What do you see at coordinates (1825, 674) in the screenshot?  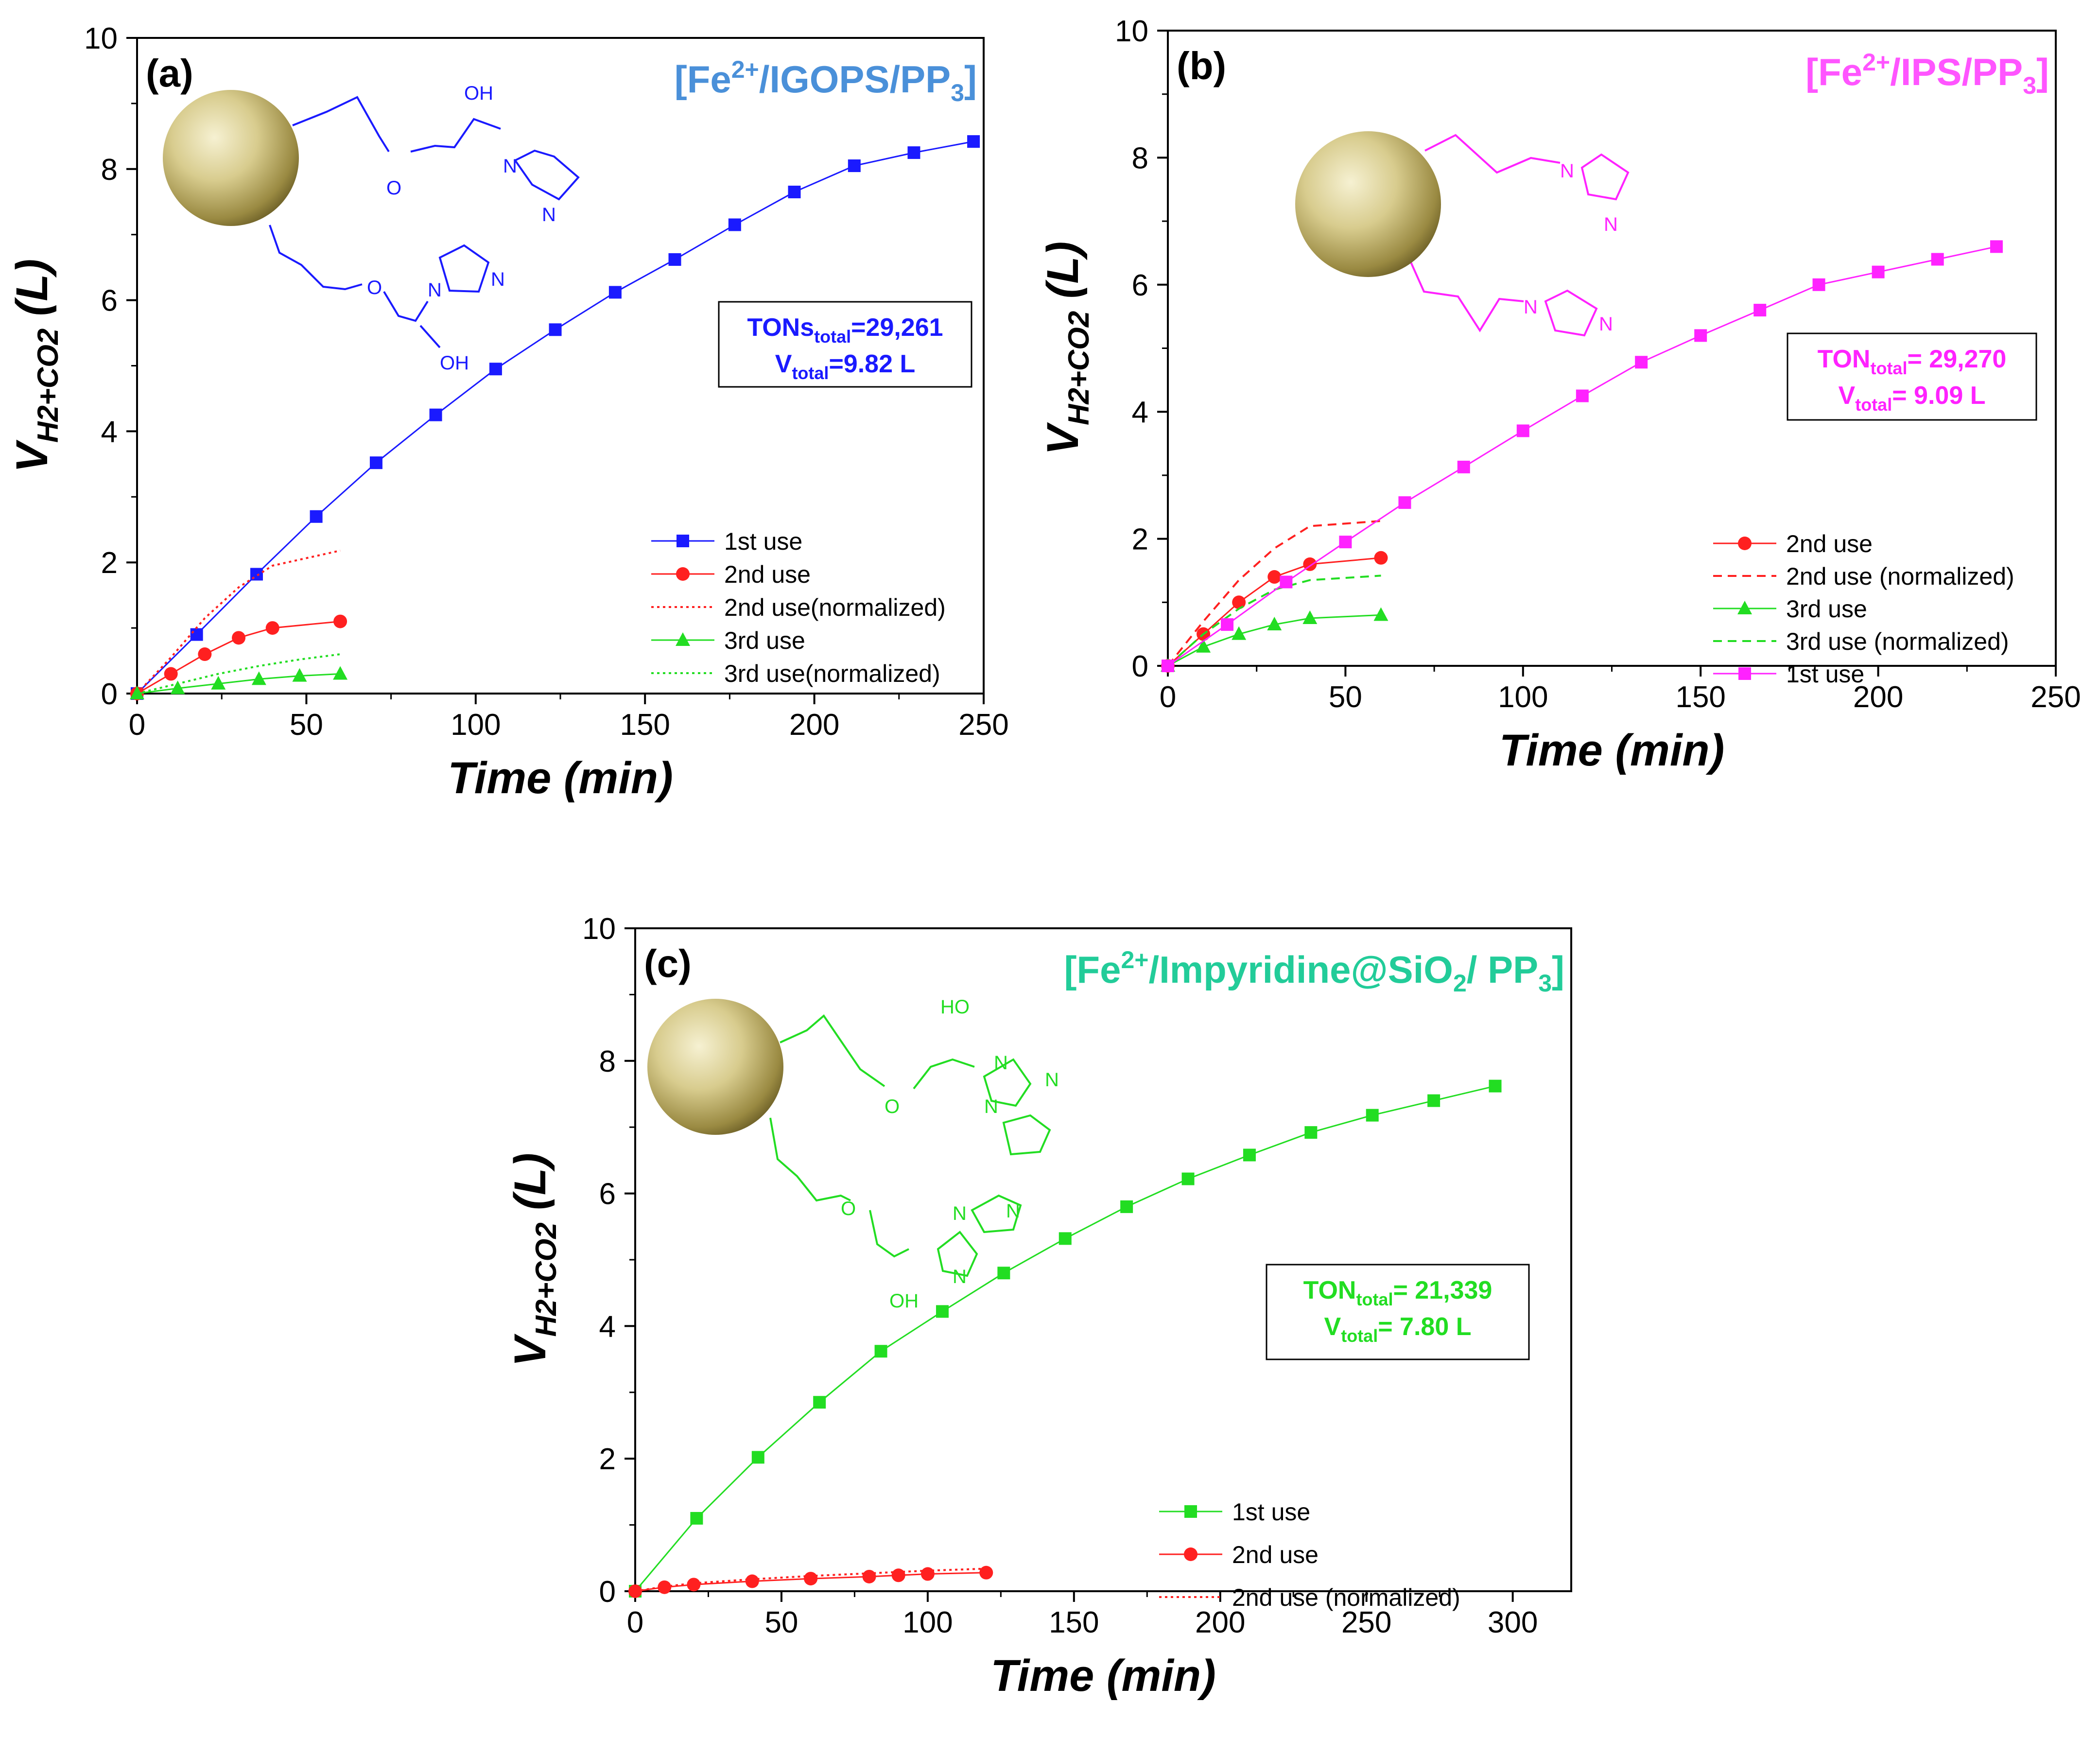 I see `legend-label: 1st use` at bounding box center [1825, 674].